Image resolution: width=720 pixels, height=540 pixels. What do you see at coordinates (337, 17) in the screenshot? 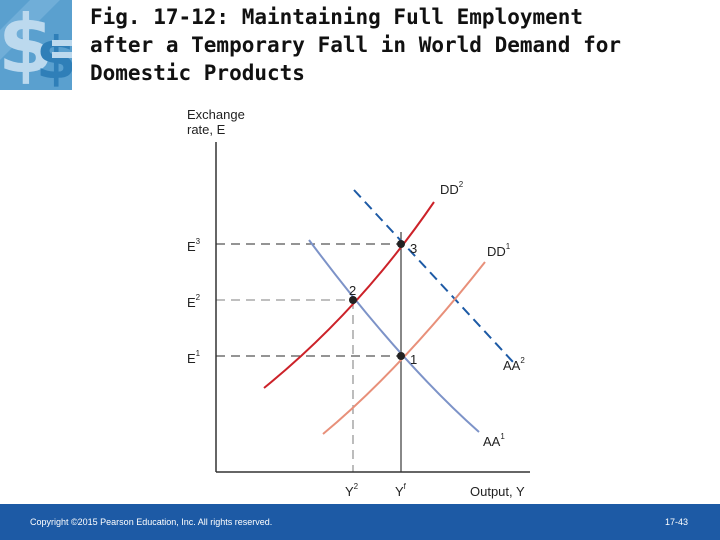
I see `title-line: Fig. 17-12: Maintaining Full Employment` at bounding box center [337, 17].